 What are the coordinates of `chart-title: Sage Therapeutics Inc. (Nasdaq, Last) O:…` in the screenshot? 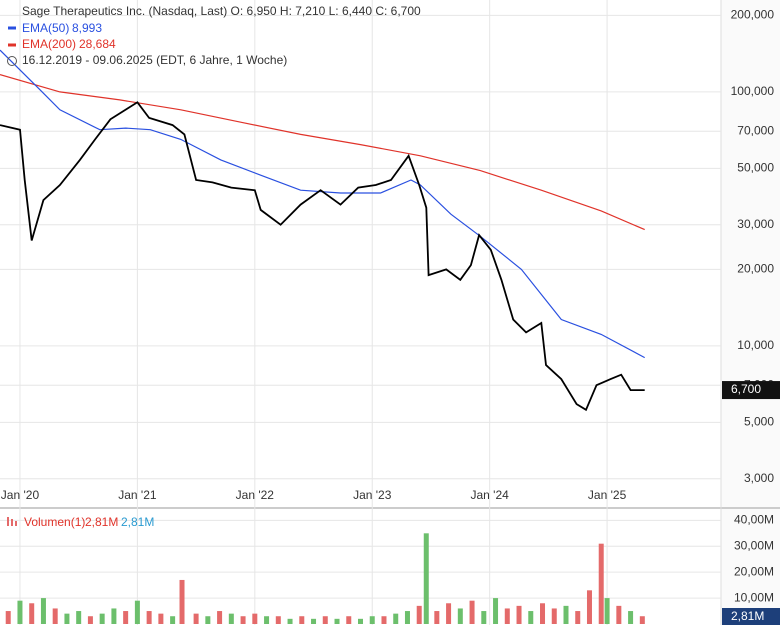 It's located at (221, 11).